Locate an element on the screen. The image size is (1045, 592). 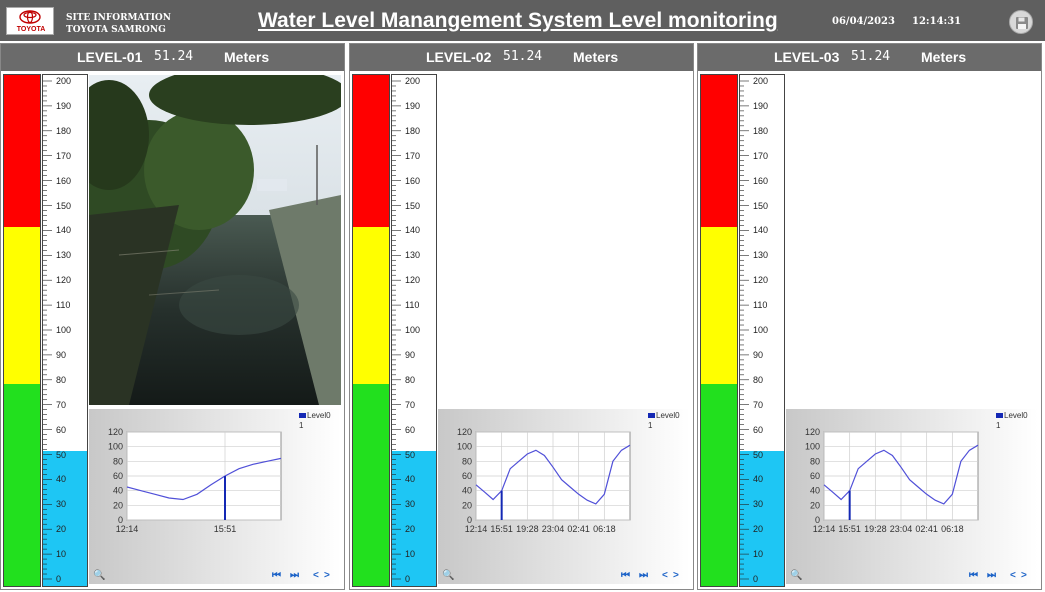
legend-series-sub: 1 is located at coordinates (301, 425).